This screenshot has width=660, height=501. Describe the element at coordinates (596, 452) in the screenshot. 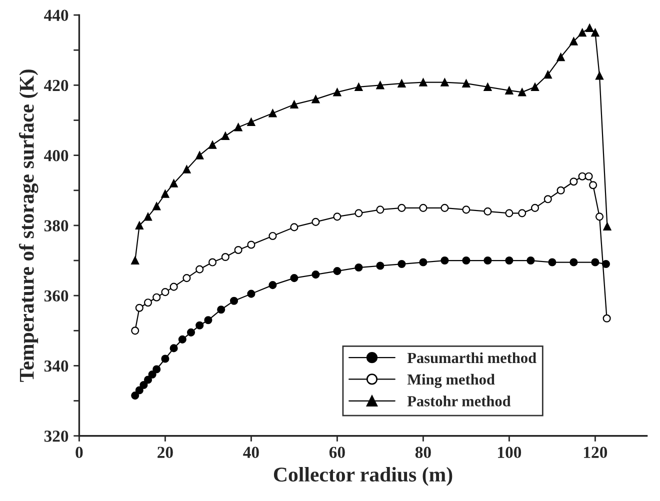

I see `x-tick-label: 120` at that location.